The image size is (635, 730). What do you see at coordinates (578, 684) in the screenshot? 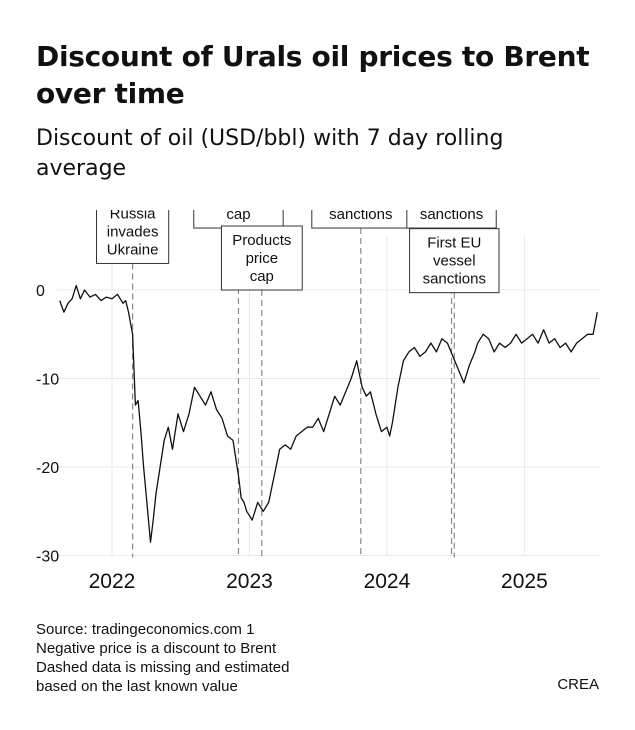
I see `credit-label: CREA` at bounding box center [578, 684].